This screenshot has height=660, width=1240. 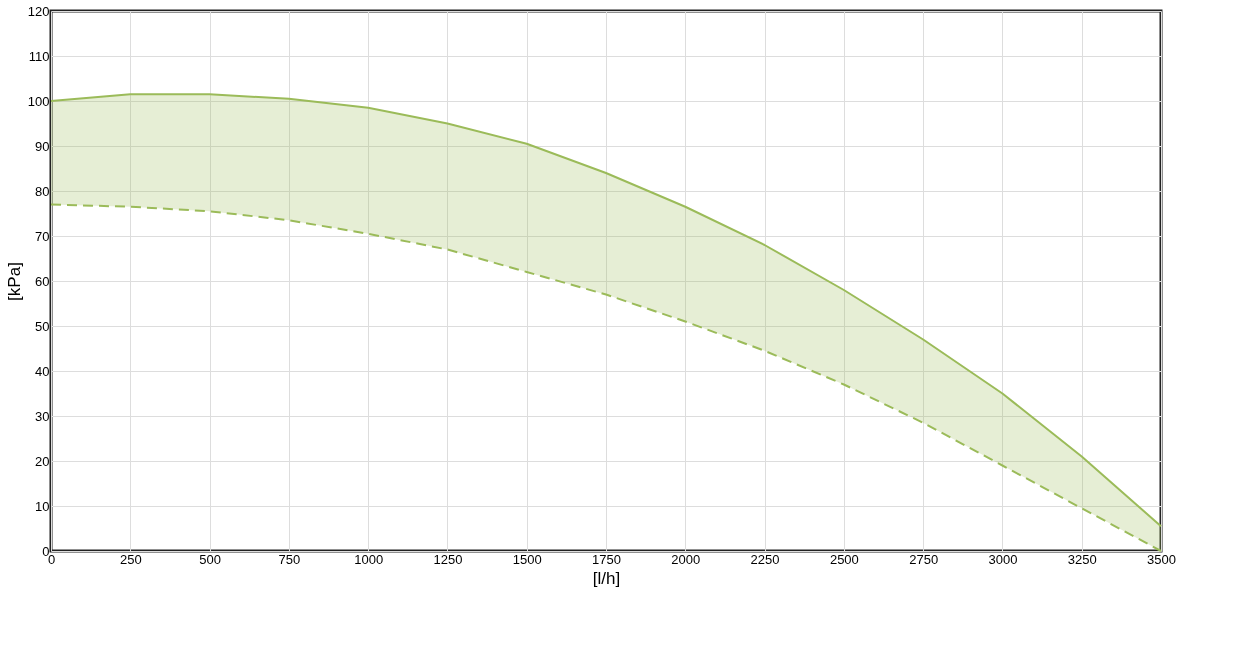 What do you see at coordinates (42, 326) in the screenshot?
I see `y-tick-label: 50` at bounding box center [42, 326].